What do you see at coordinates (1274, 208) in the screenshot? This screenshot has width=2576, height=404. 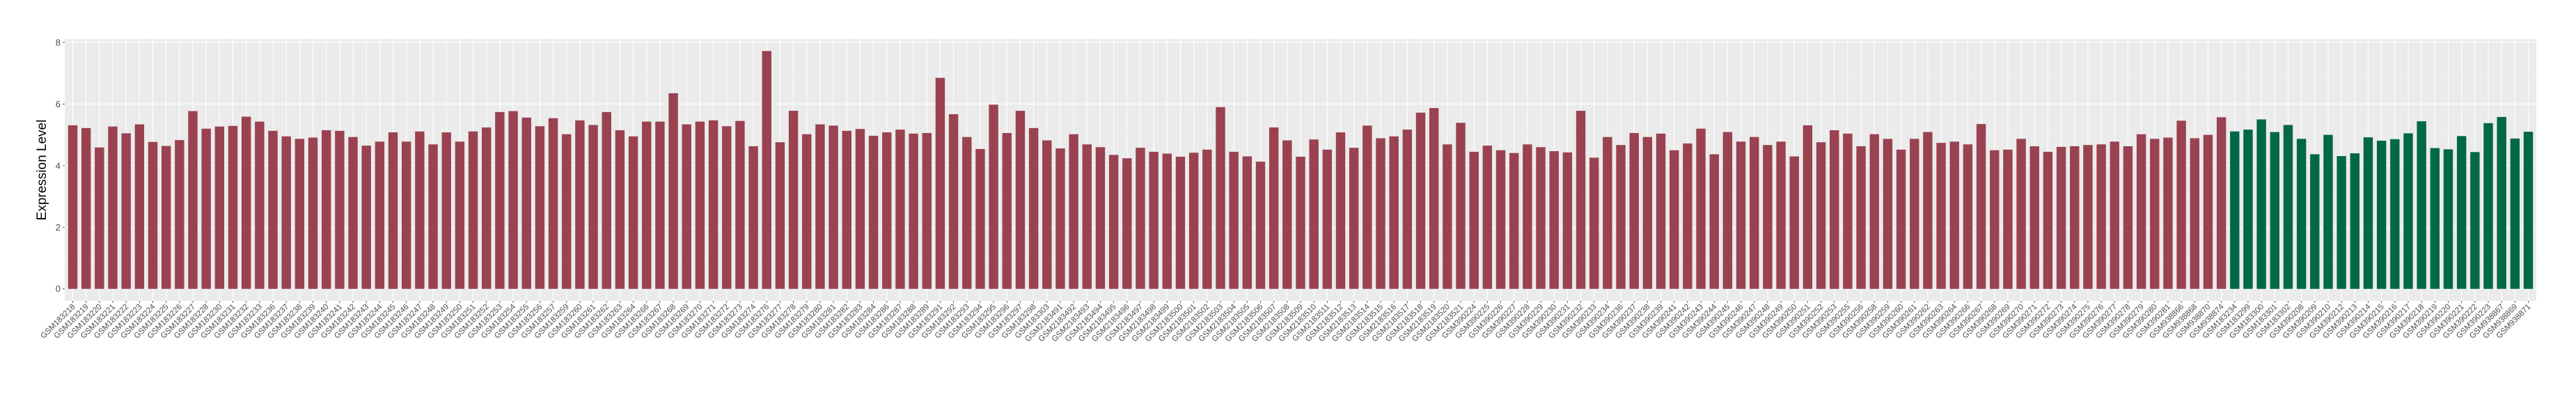 I see `bar-GSM2183507` at bounding box center [1274, 208].